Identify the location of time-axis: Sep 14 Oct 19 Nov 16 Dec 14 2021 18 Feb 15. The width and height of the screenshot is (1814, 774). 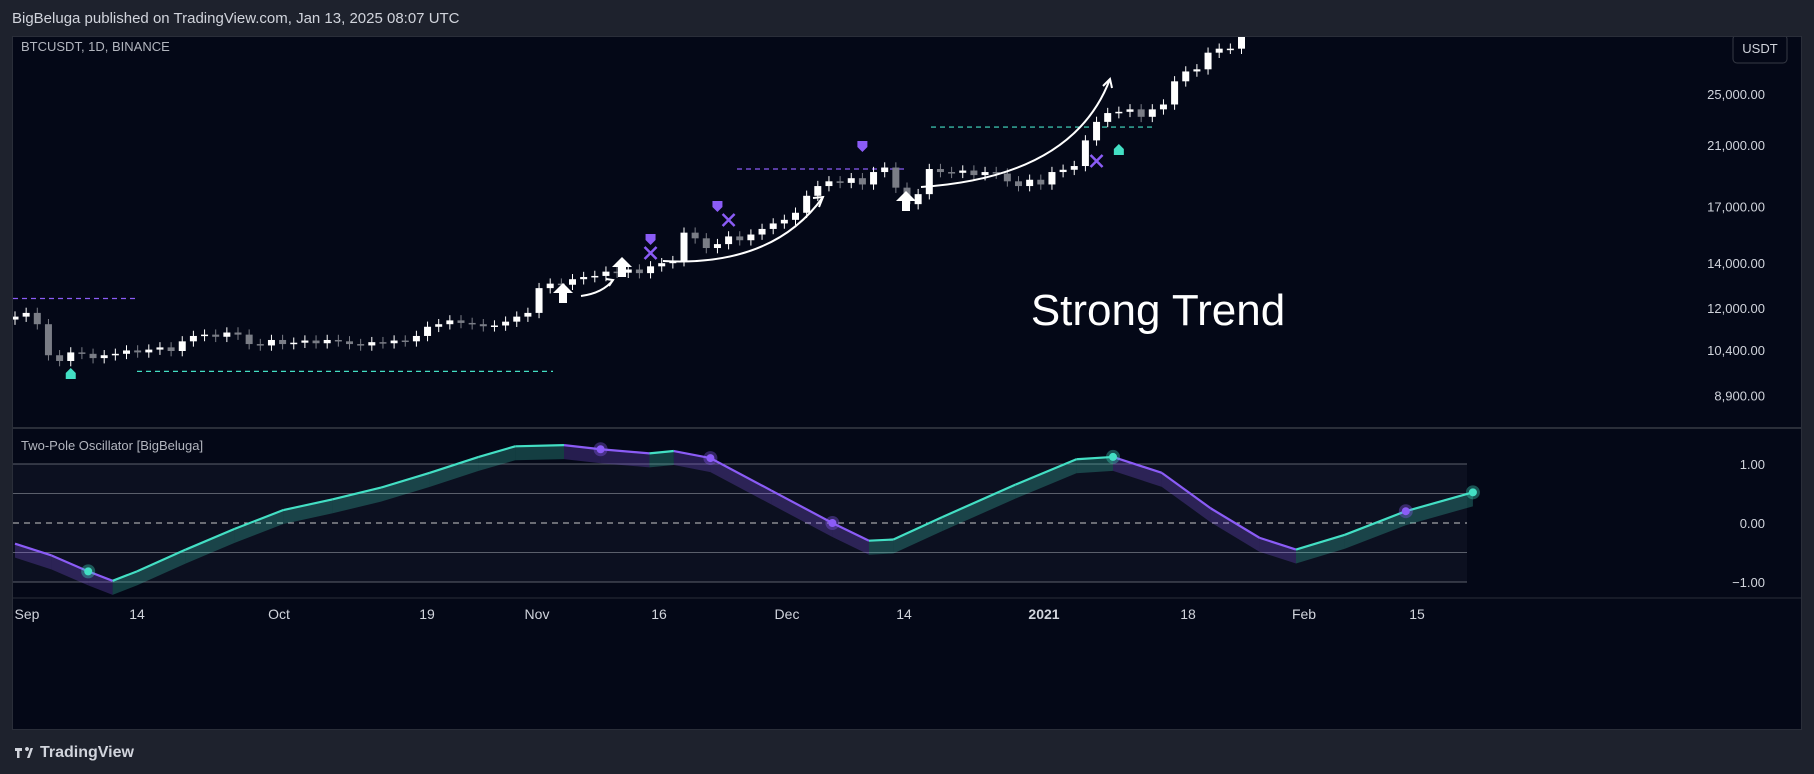
(720, 614).